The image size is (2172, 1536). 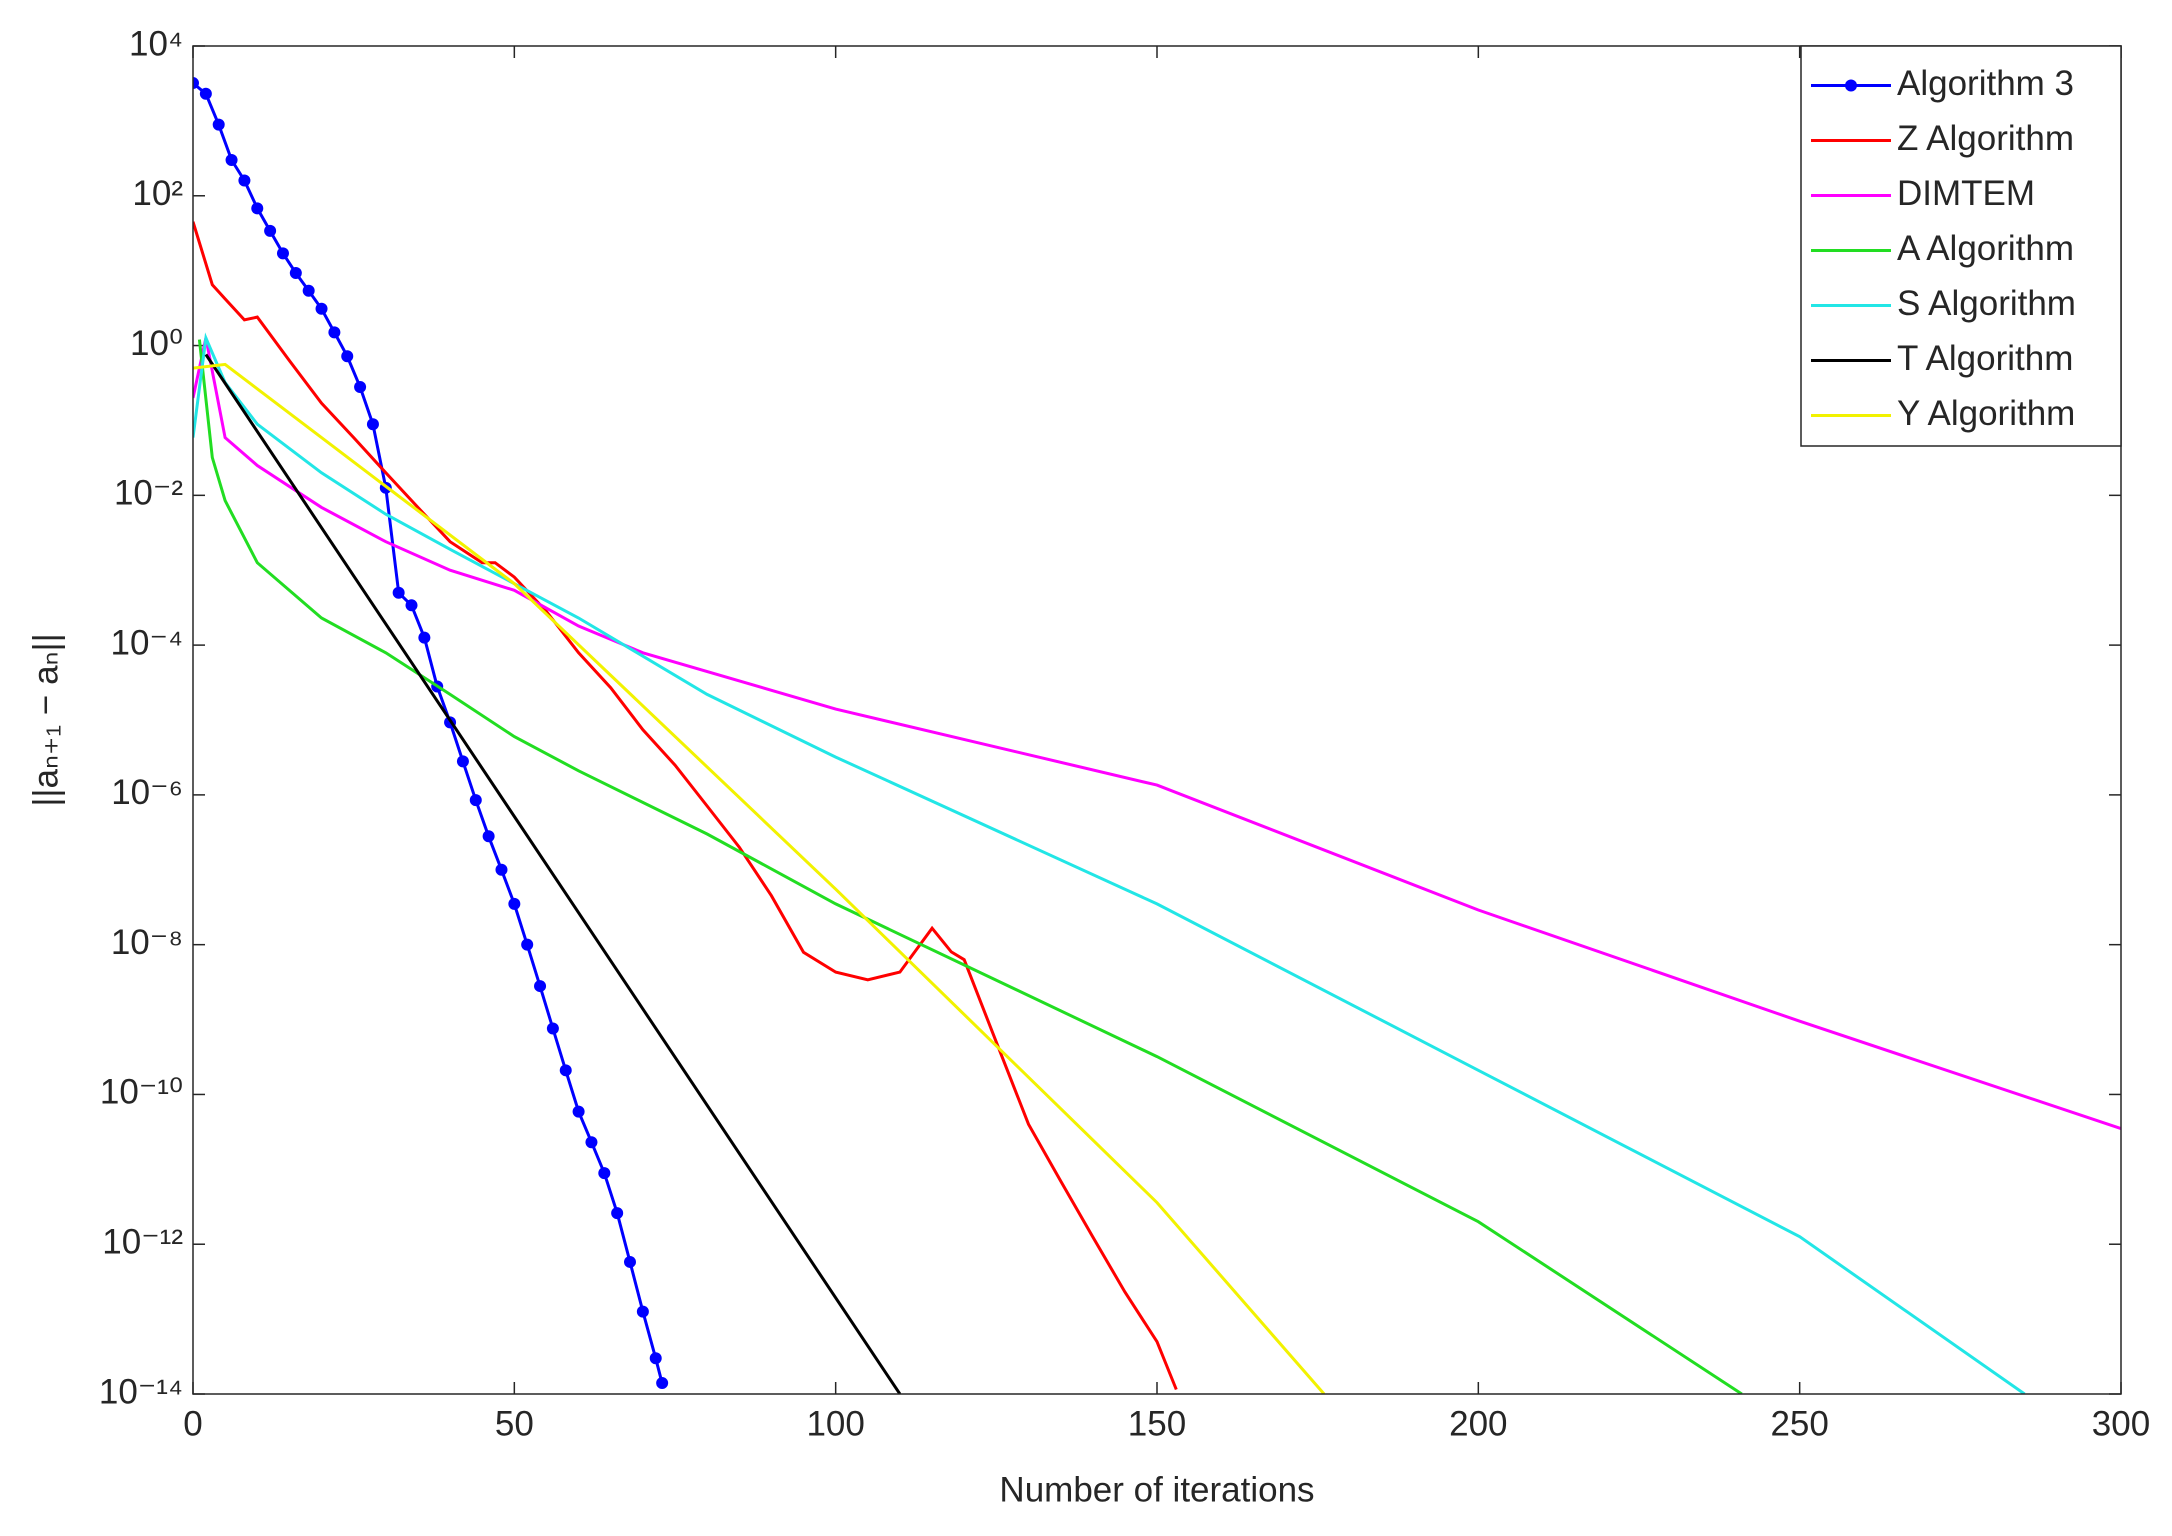 What do you see at coordinates (835, 1423) in the screenshot?
I see `x-tick-label: 100` at bounding box center [835, 1423].